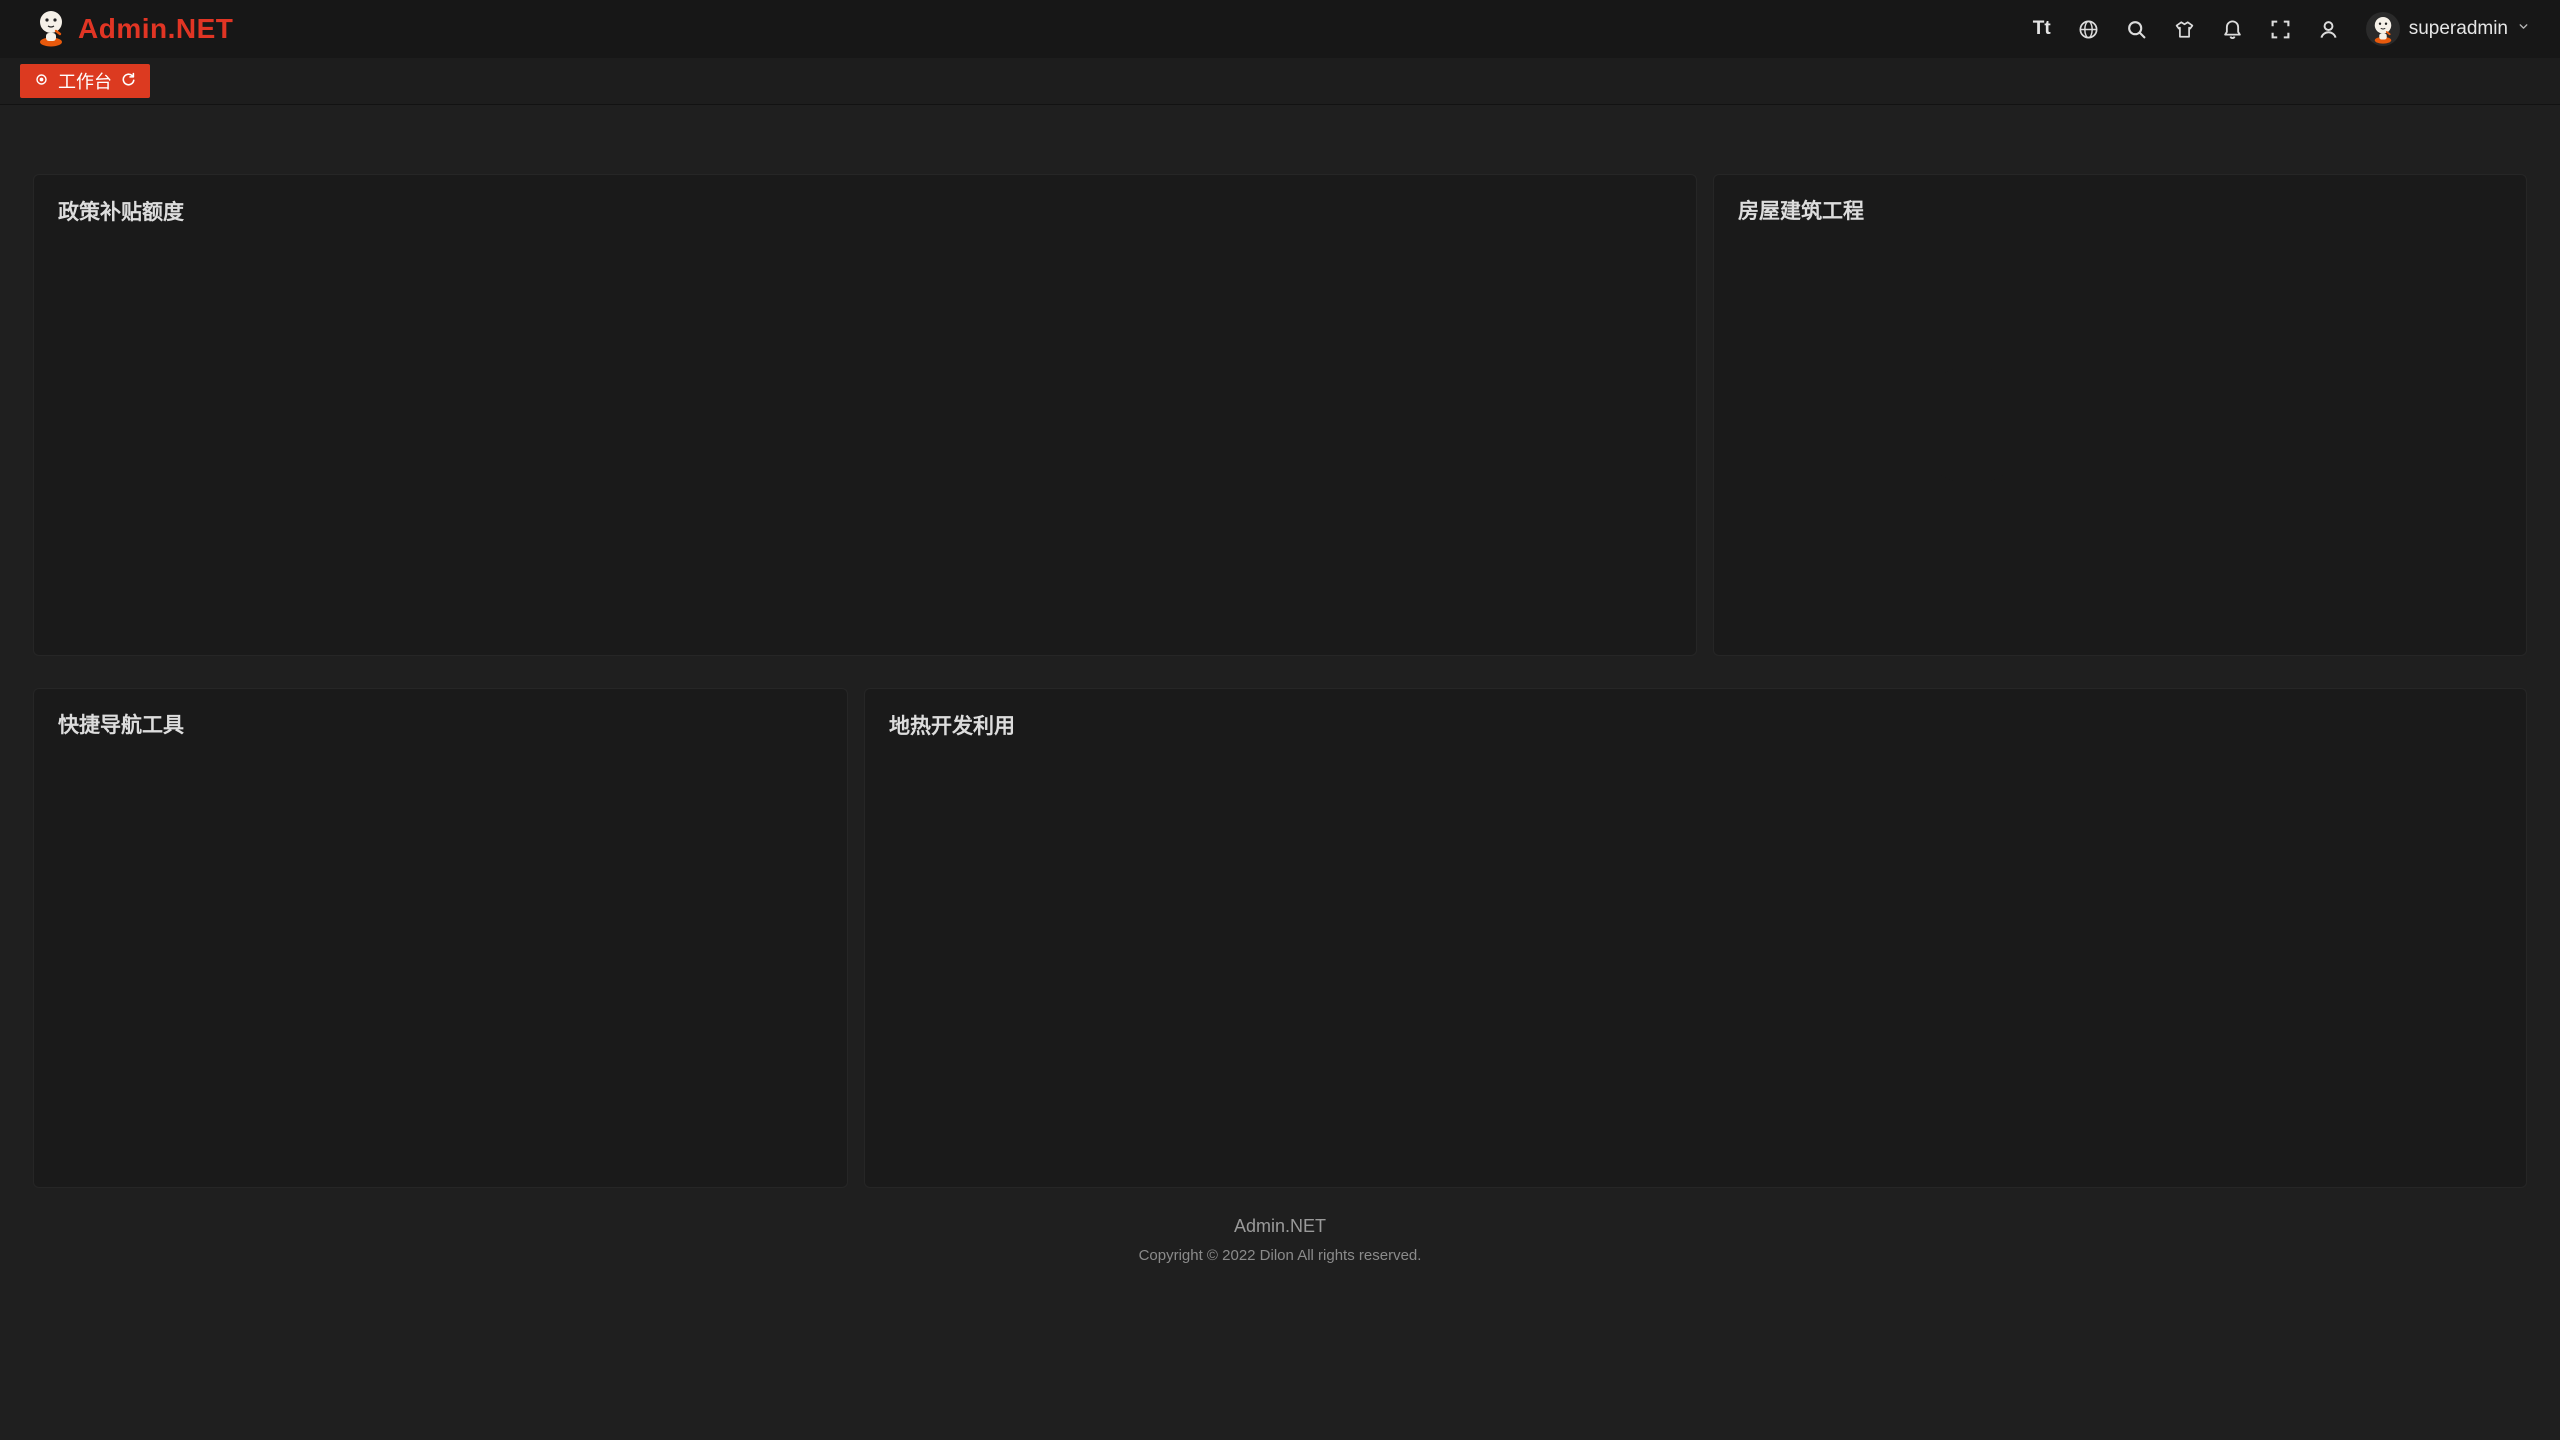  I want to click on panel-title: 快捷导航工具, so click(121, 725).